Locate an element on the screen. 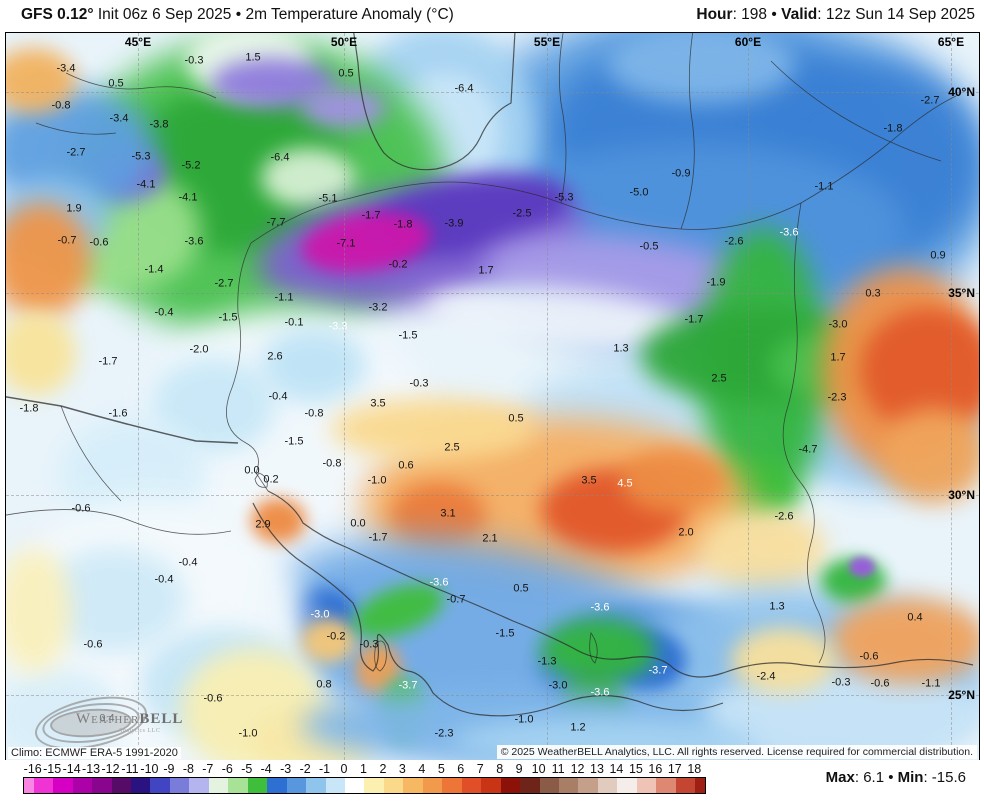  map-value-label: -7.7 is located at coordinates (276, 222).